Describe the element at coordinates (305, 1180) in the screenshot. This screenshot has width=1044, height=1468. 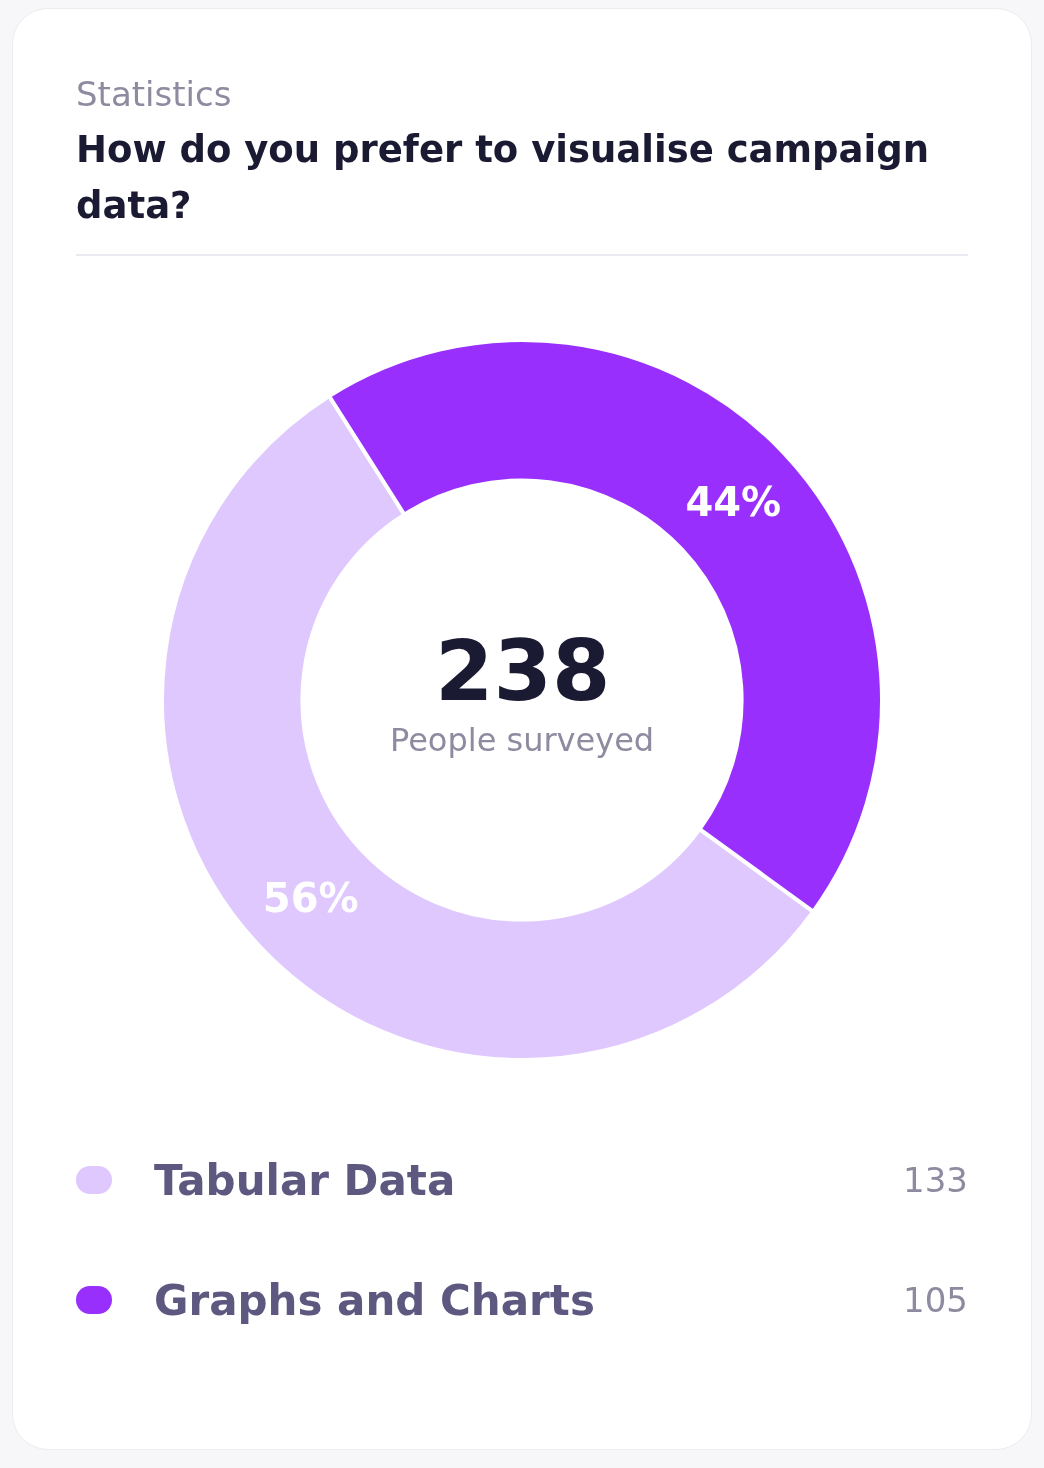
I see `legend-label: Tabular Data` at that location.